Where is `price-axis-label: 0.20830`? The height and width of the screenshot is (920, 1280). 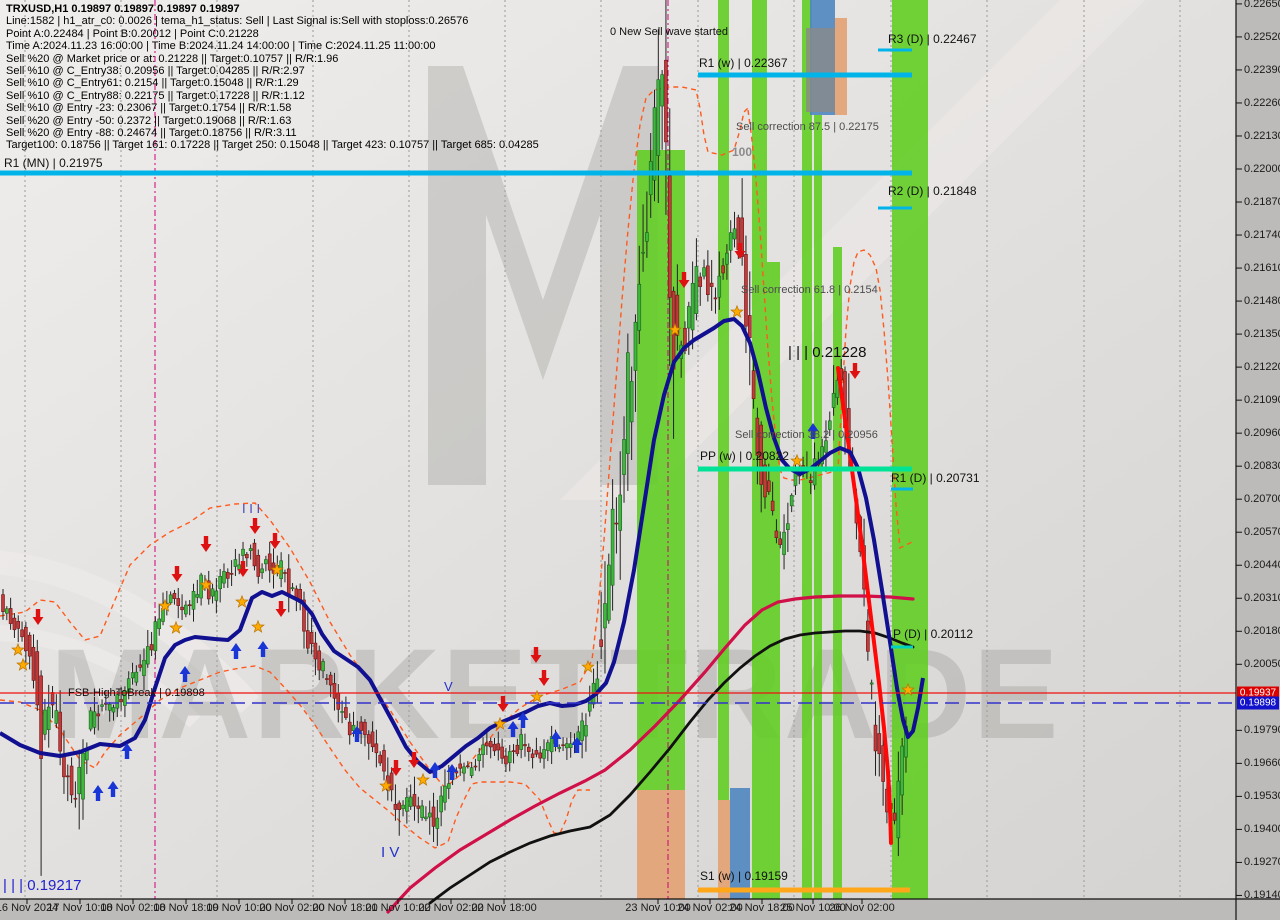 price-axis-label: 0.20830 is located at coordinates (1262, 466).